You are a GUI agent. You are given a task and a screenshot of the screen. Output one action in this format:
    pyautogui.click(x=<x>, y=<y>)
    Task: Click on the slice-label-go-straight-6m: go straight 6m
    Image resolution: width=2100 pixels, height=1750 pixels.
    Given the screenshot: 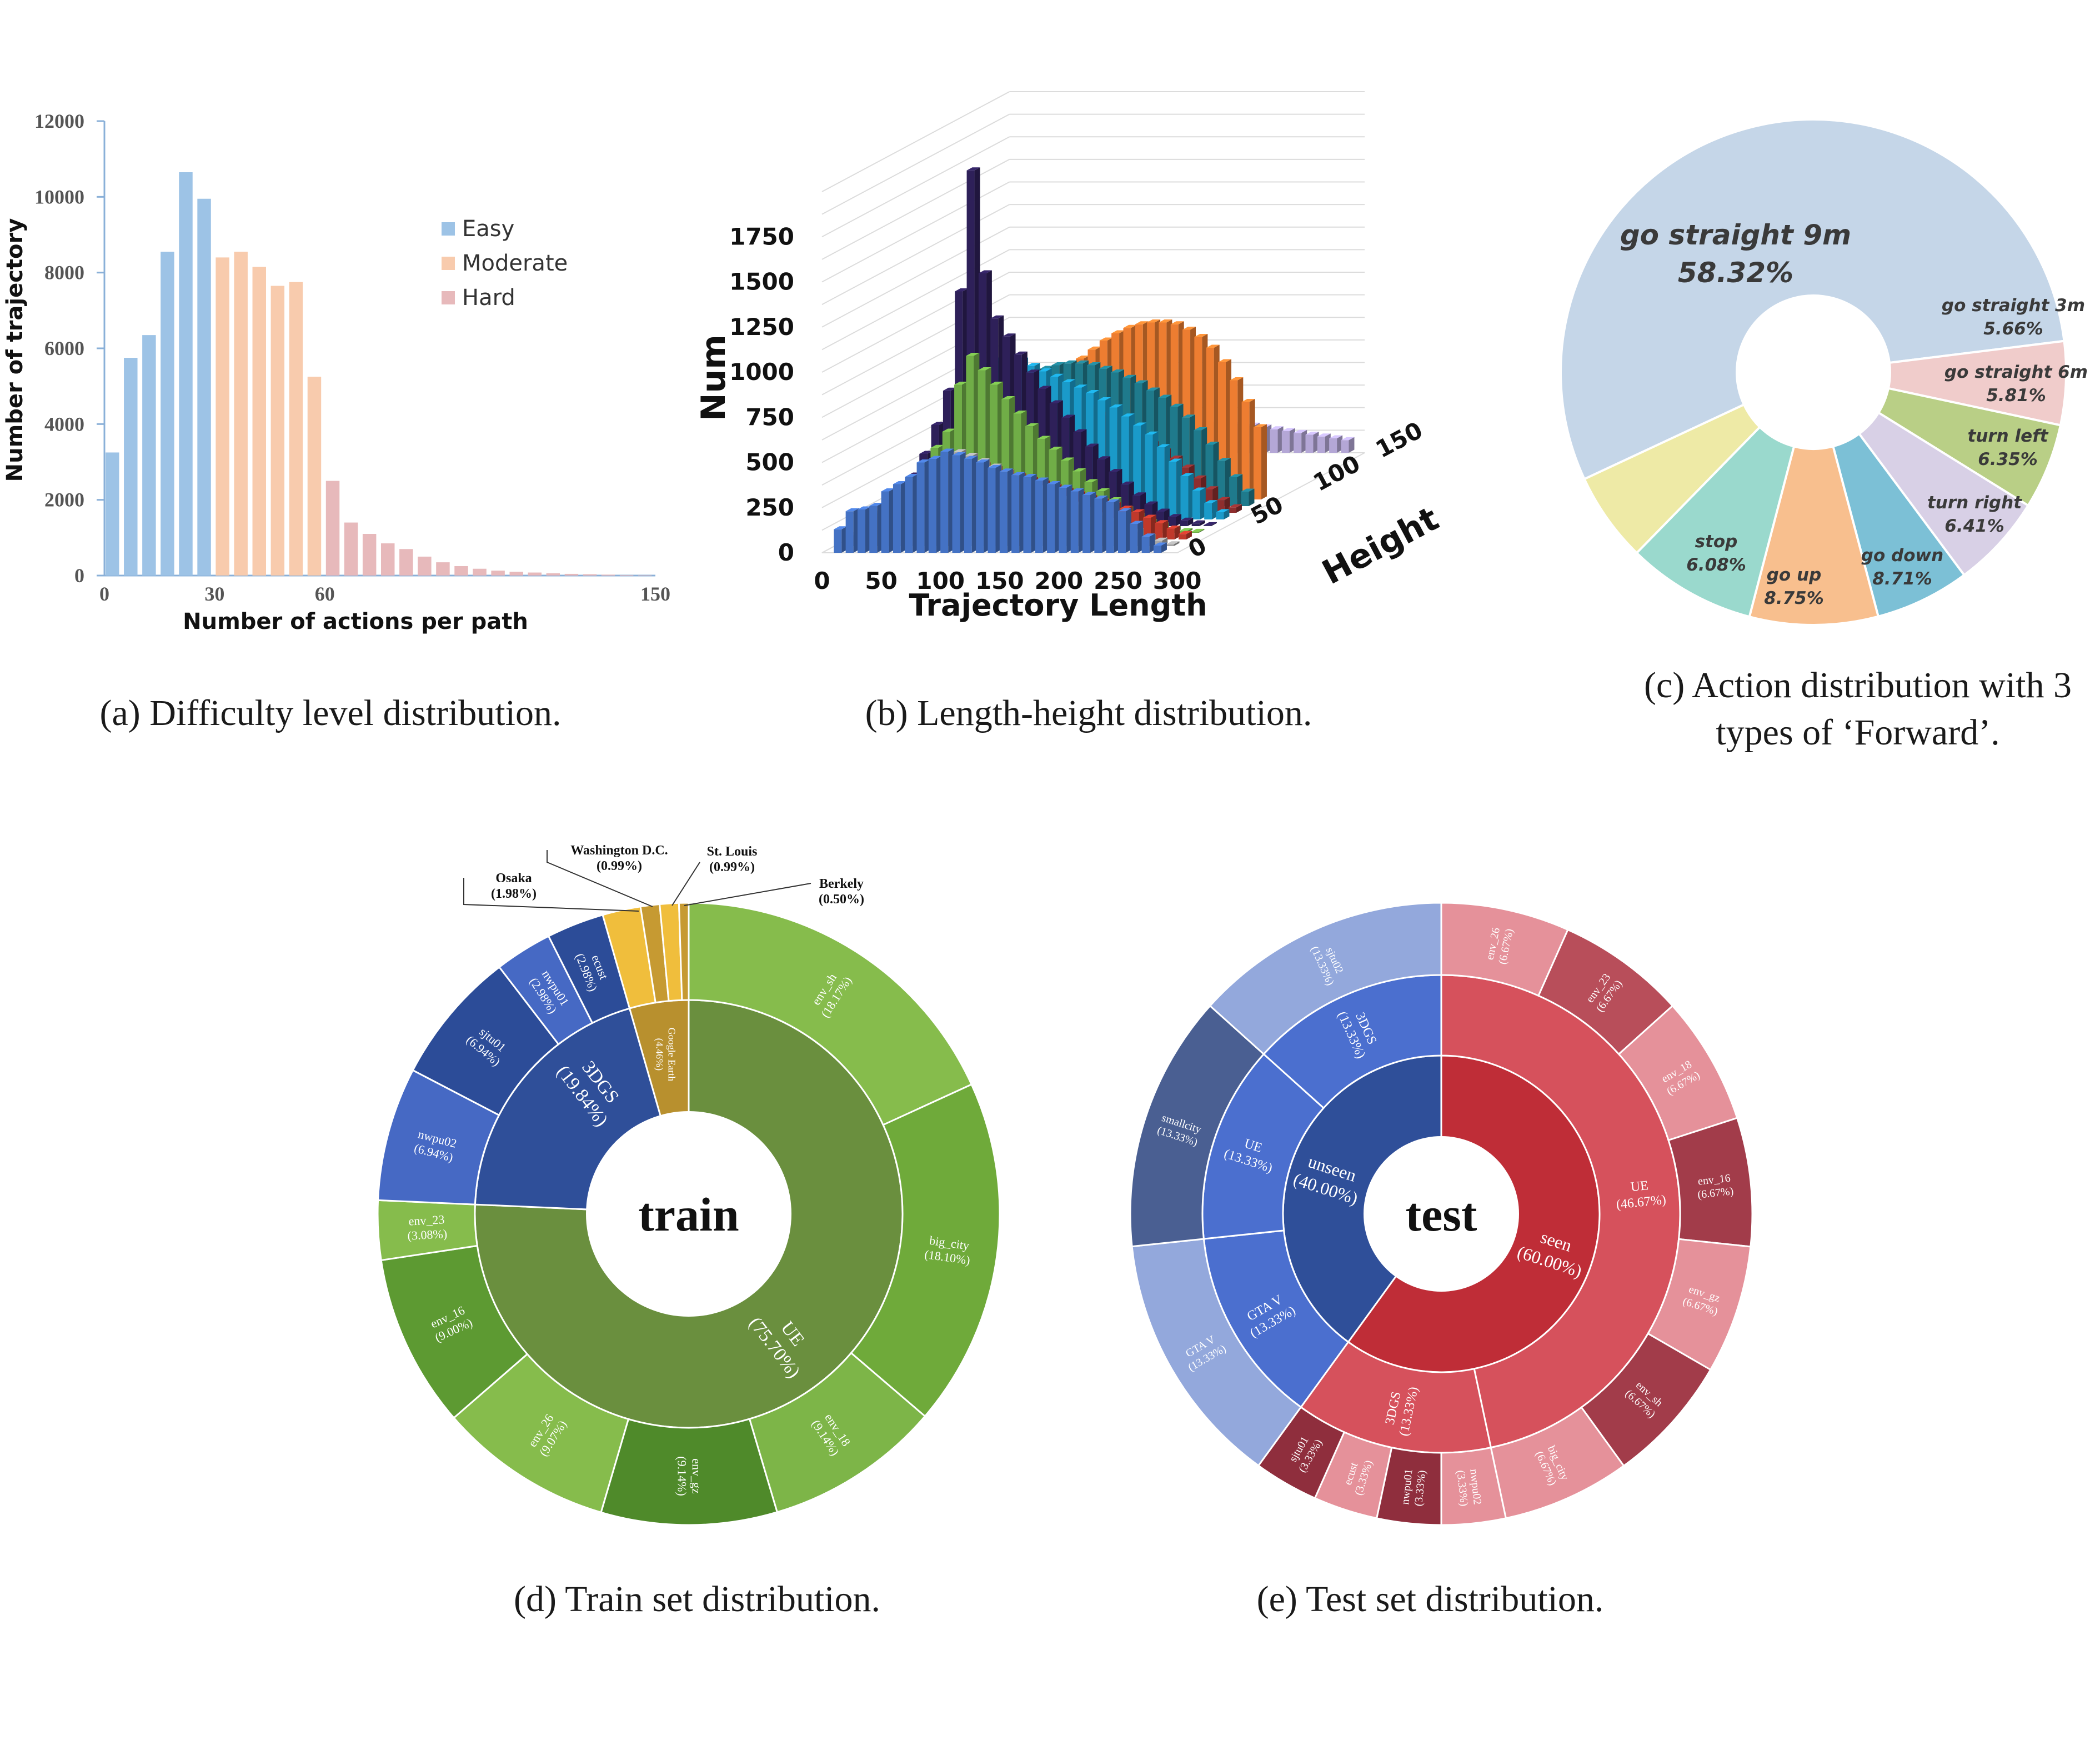 What is the action you would take?
    pyautogui.click(x=2016, y=372)
    